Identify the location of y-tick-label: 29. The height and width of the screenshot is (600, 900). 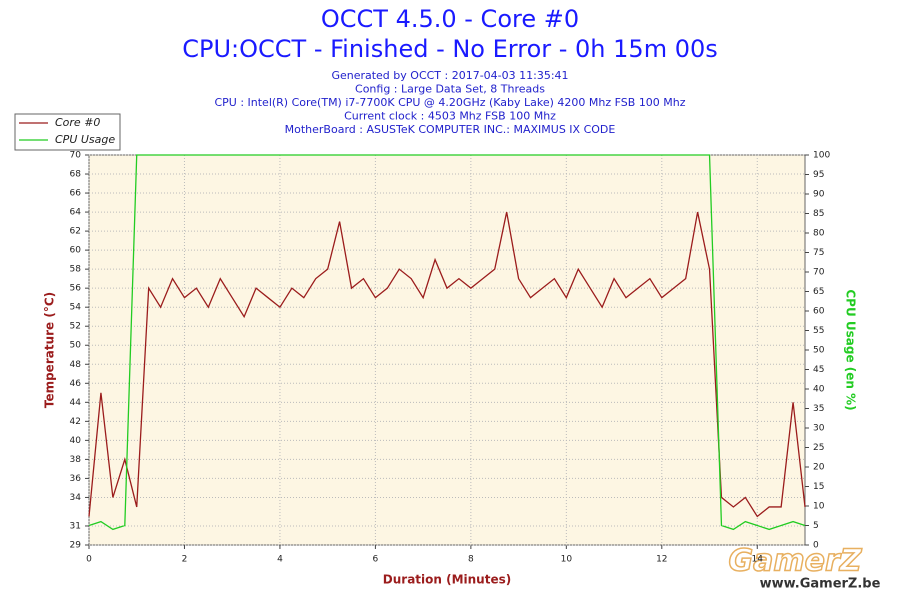
(76, 546).